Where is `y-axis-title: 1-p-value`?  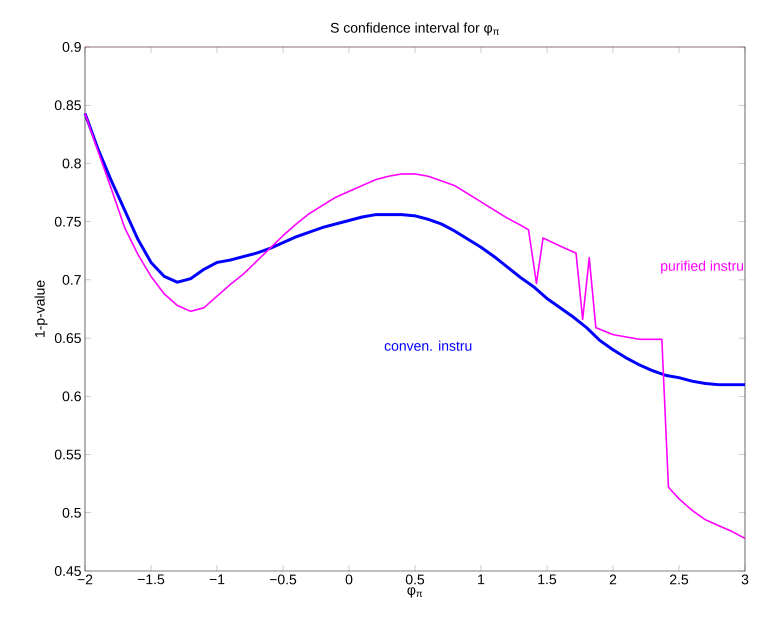
y-axis-title: 1-p-value is located at coordinates (41, 309).